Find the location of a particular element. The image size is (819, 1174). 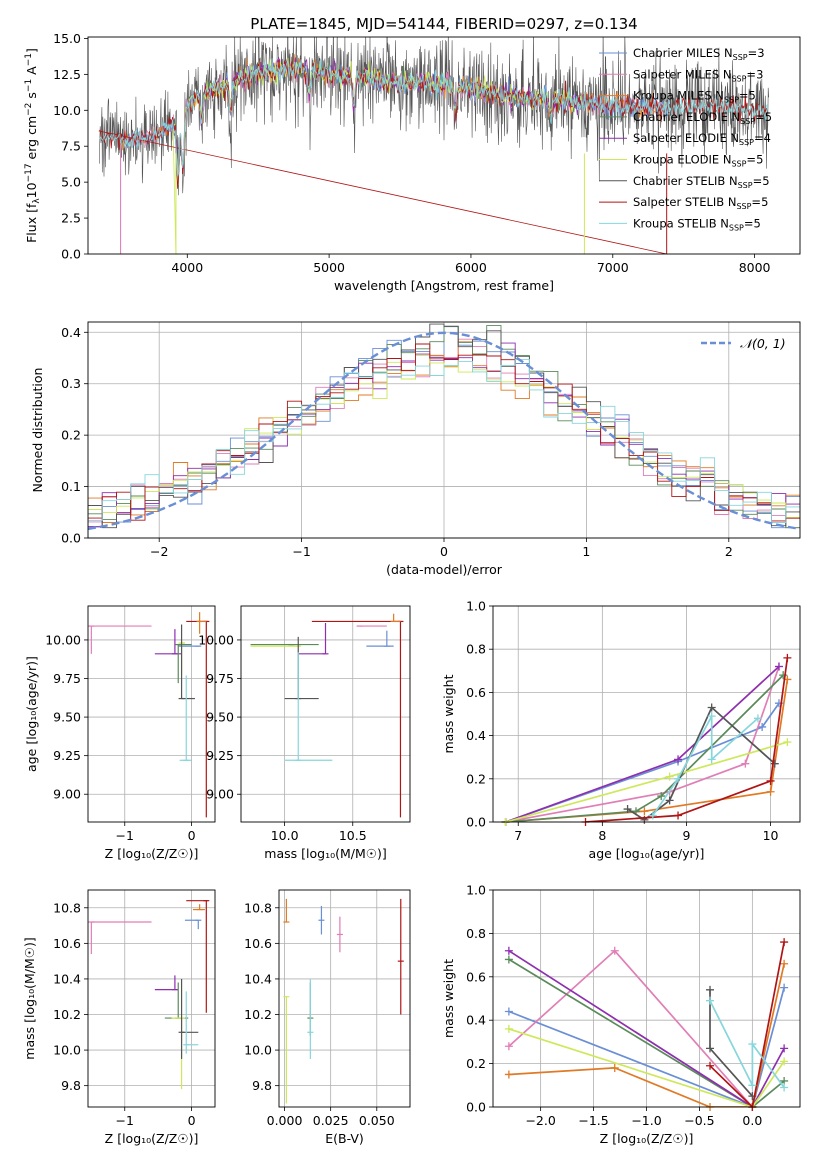

y-label-part: λ is located at coordinates (37, 201).